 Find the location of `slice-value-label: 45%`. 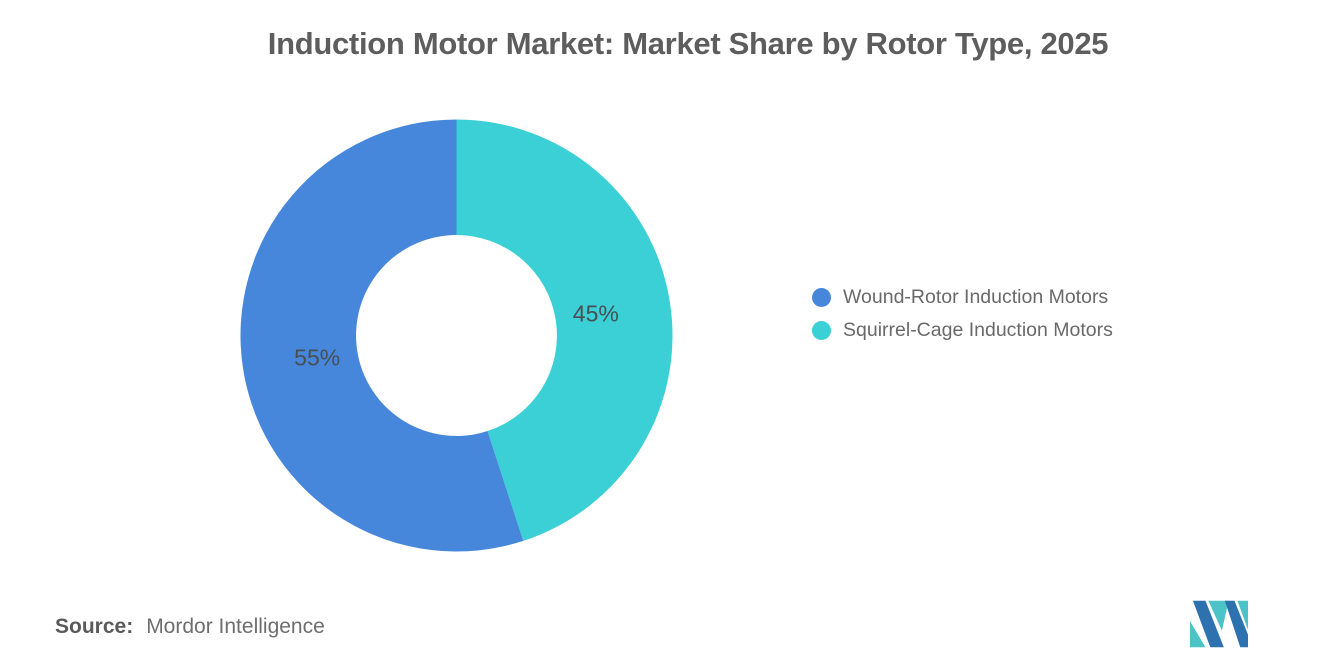

slice-value-label: 45% is located at coordinates (596, 313).